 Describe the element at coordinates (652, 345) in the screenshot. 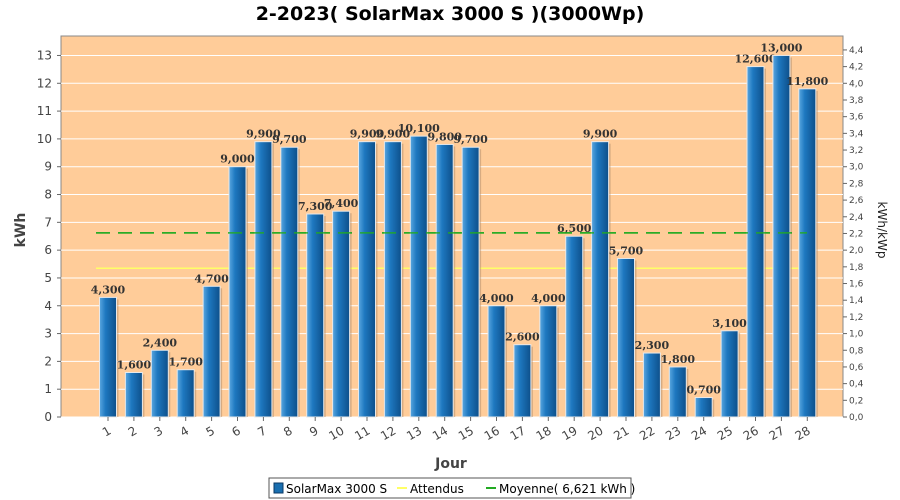

I see `bar-value-label: 2,300` at that location.